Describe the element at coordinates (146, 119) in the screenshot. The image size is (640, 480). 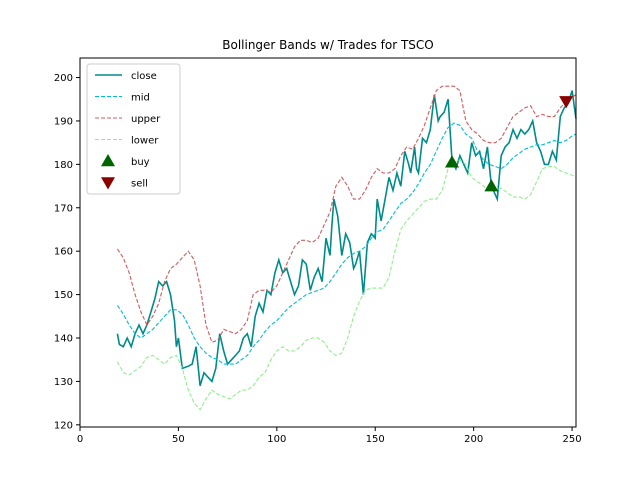
I see `legend-label-upper: upper` at that location.